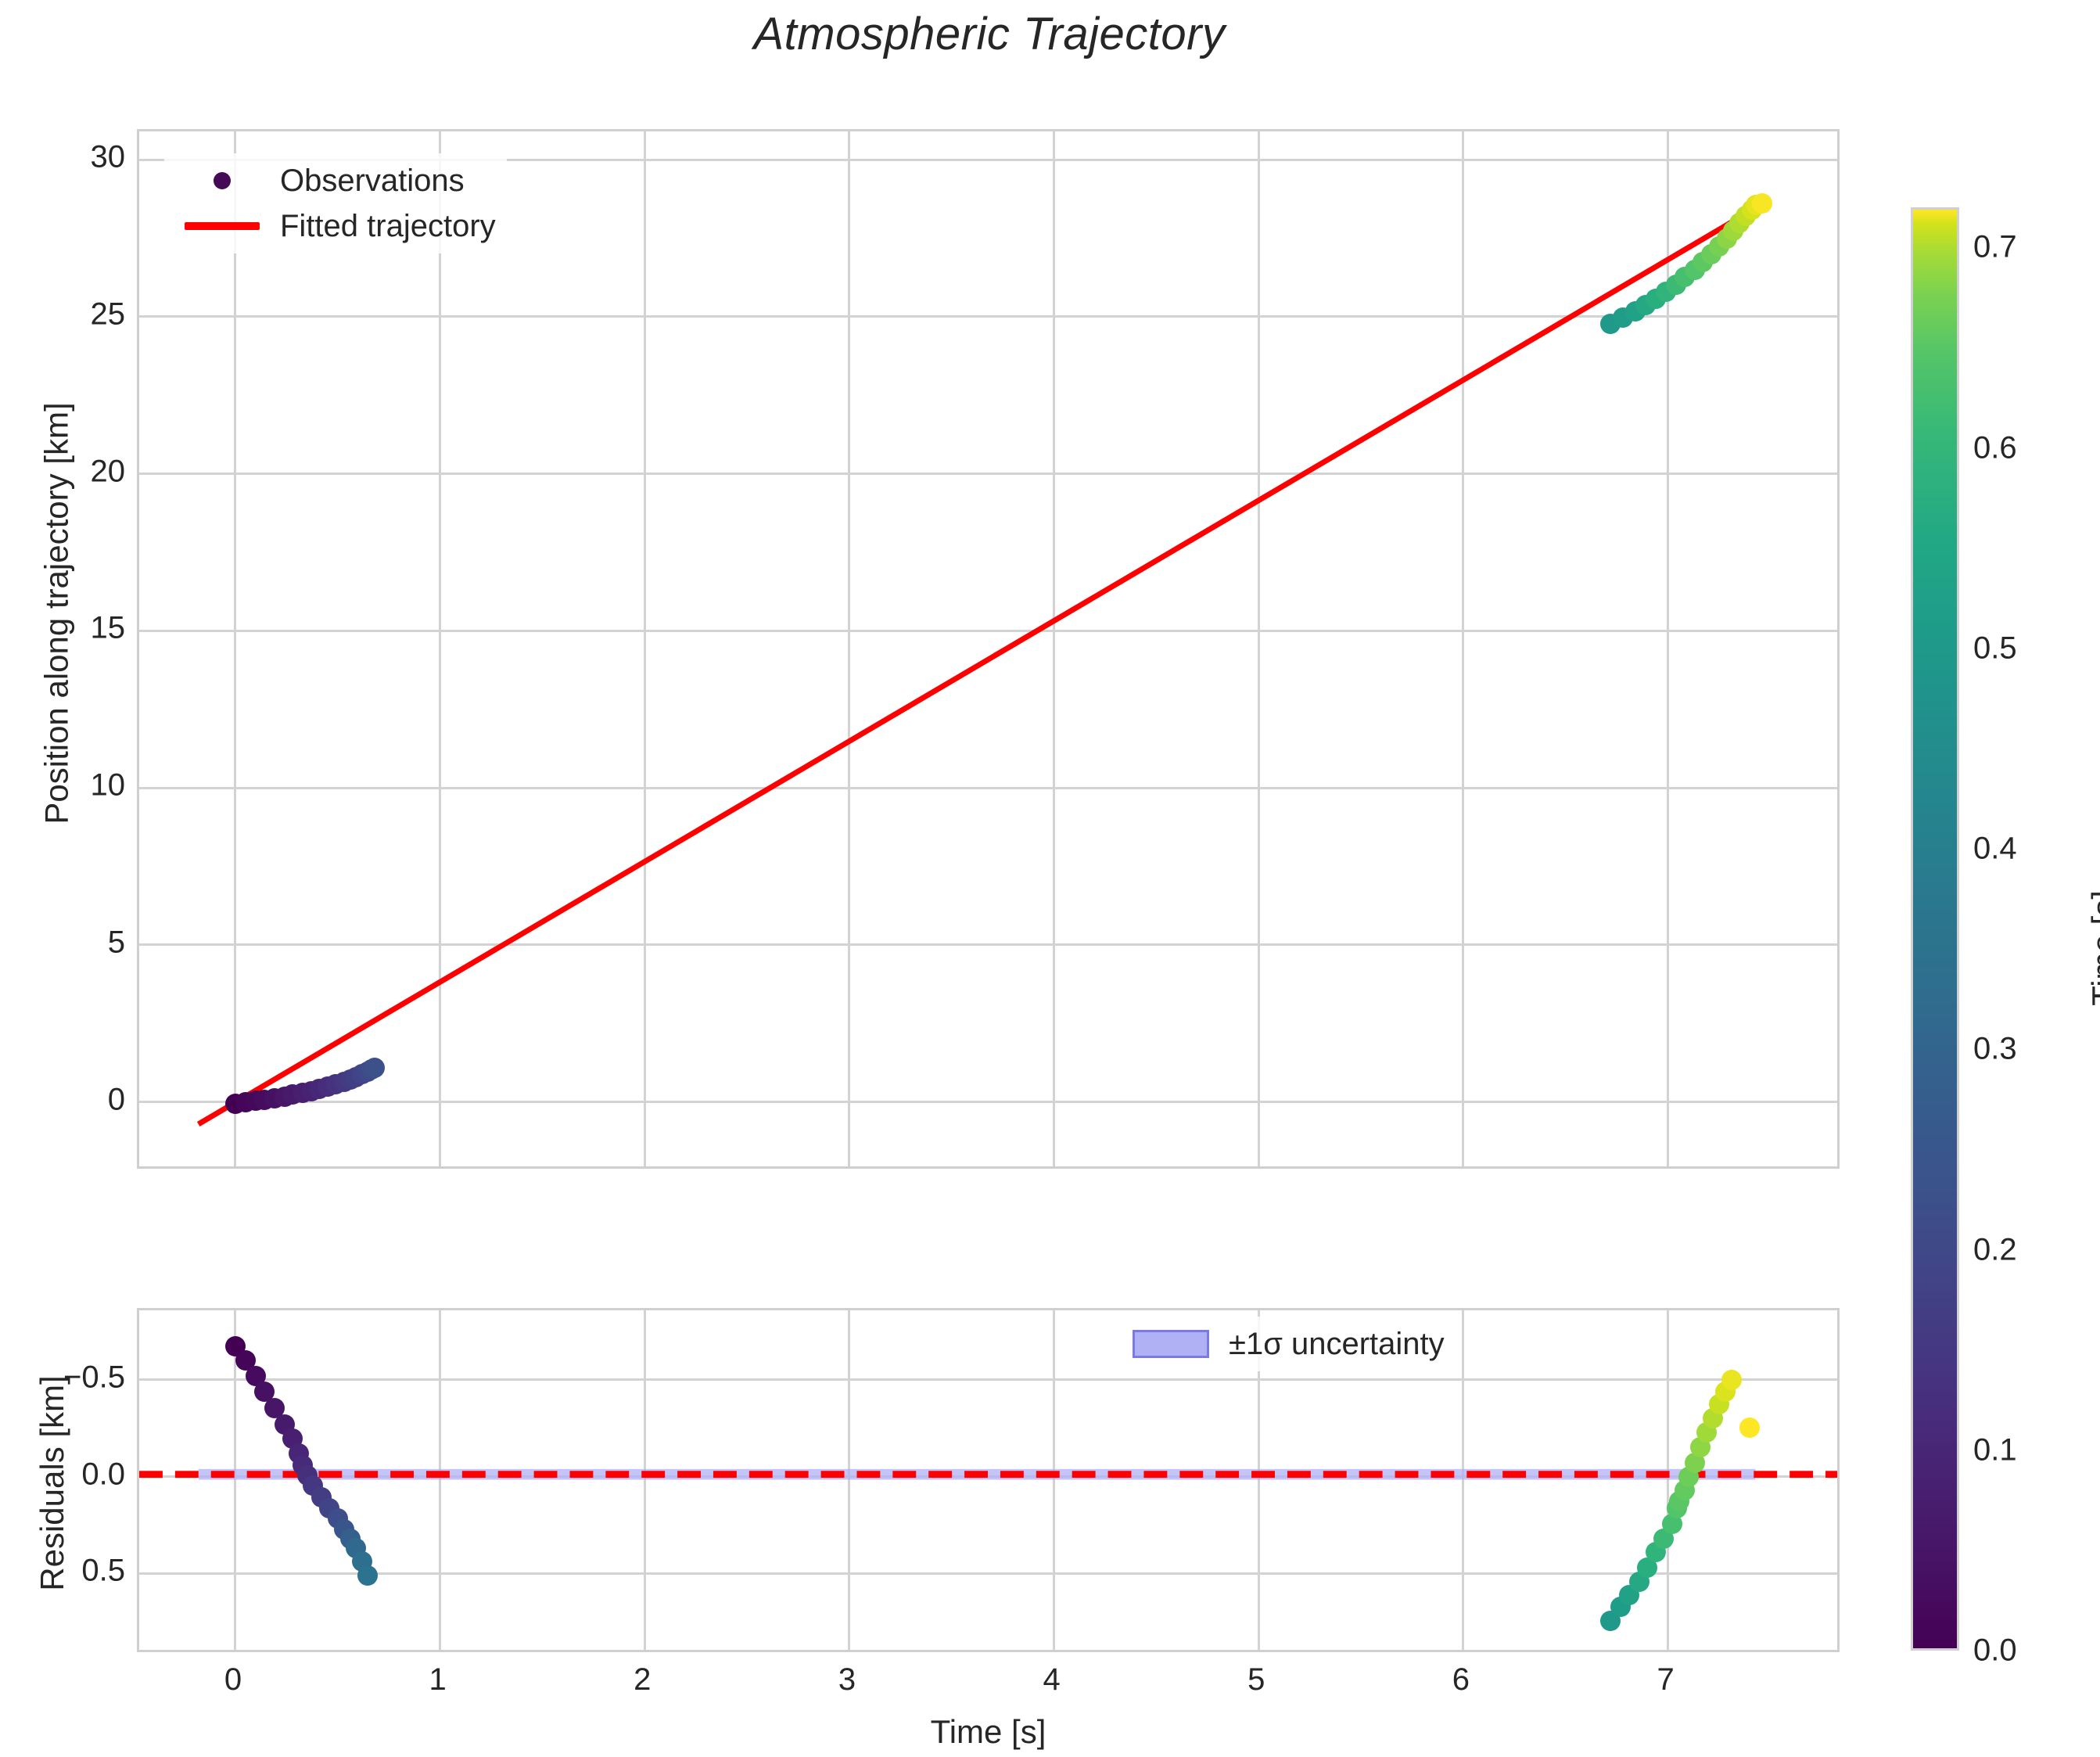 Image resolution: width=2100 pixels, height=1757 pixels. I want to click on colorbar-tick-label: 0.0, so click(1995, 1651).